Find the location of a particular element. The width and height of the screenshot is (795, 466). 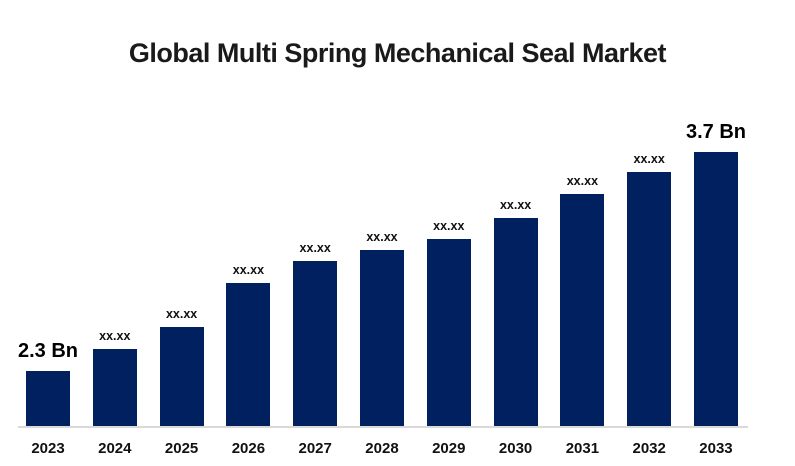

x-axis-tick-label: 2031 is located at coordinates (582, 448).